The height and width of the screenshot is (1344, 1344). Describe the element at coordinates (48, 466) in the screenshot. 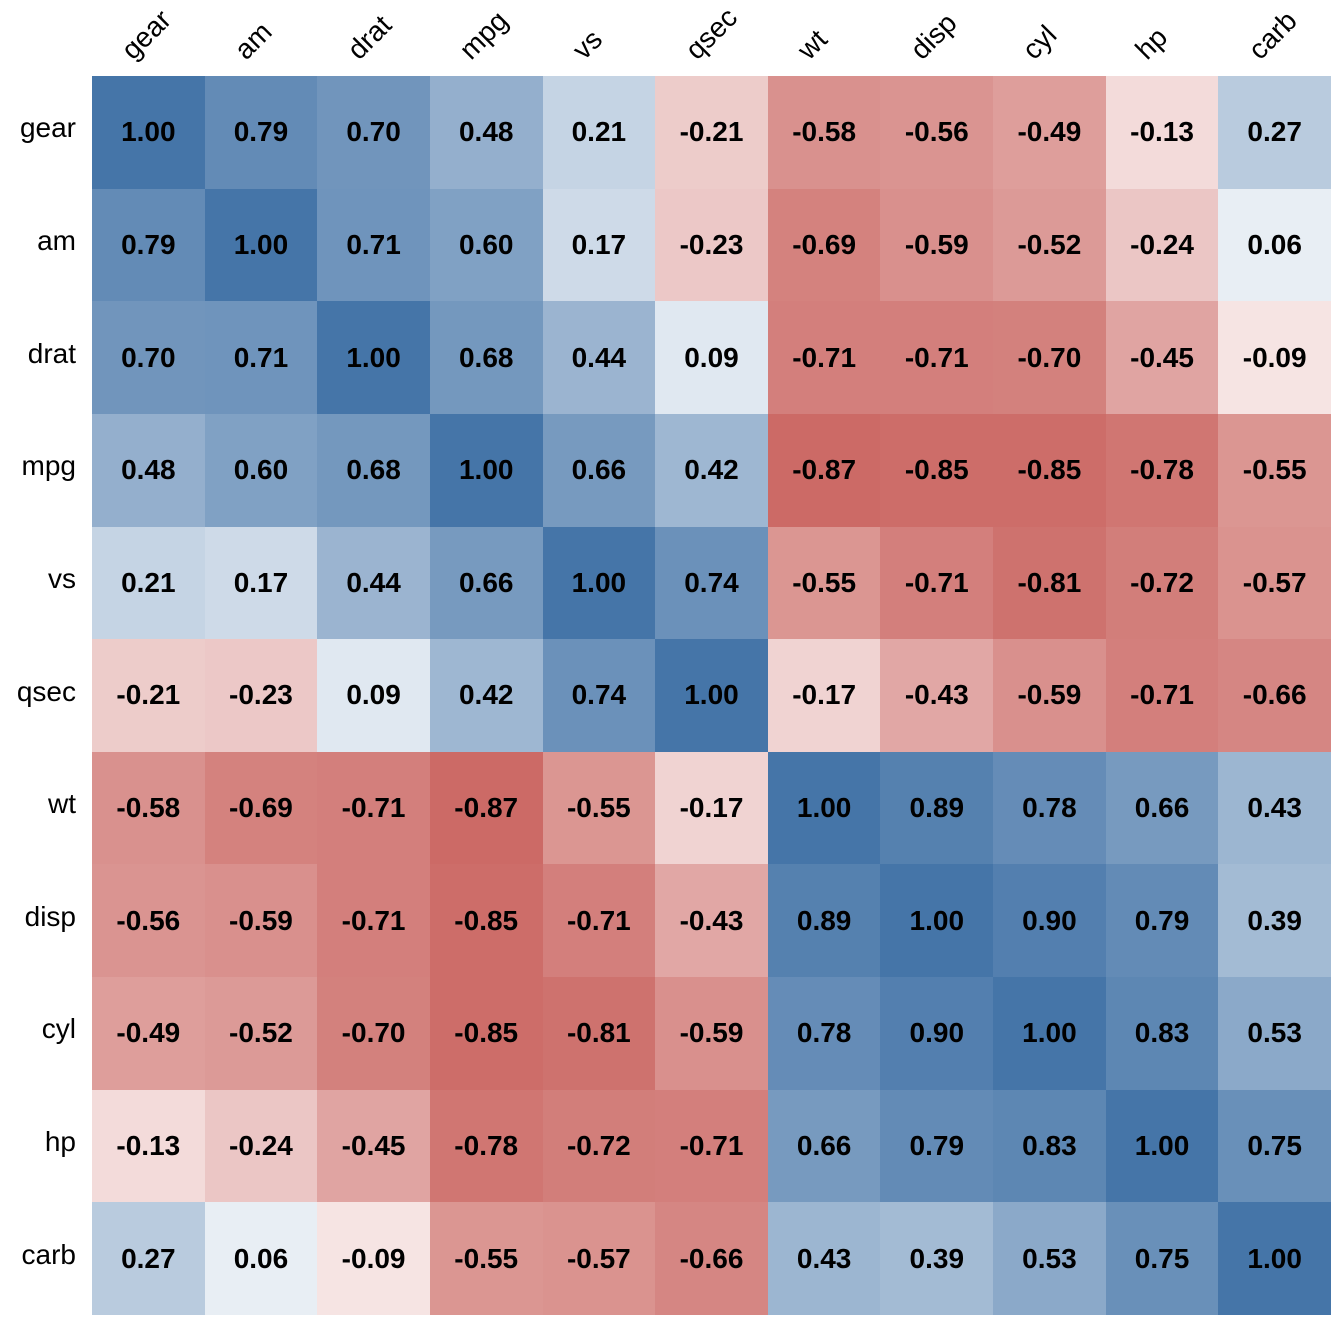

I see `row-label-mpg: mpg` at that location.